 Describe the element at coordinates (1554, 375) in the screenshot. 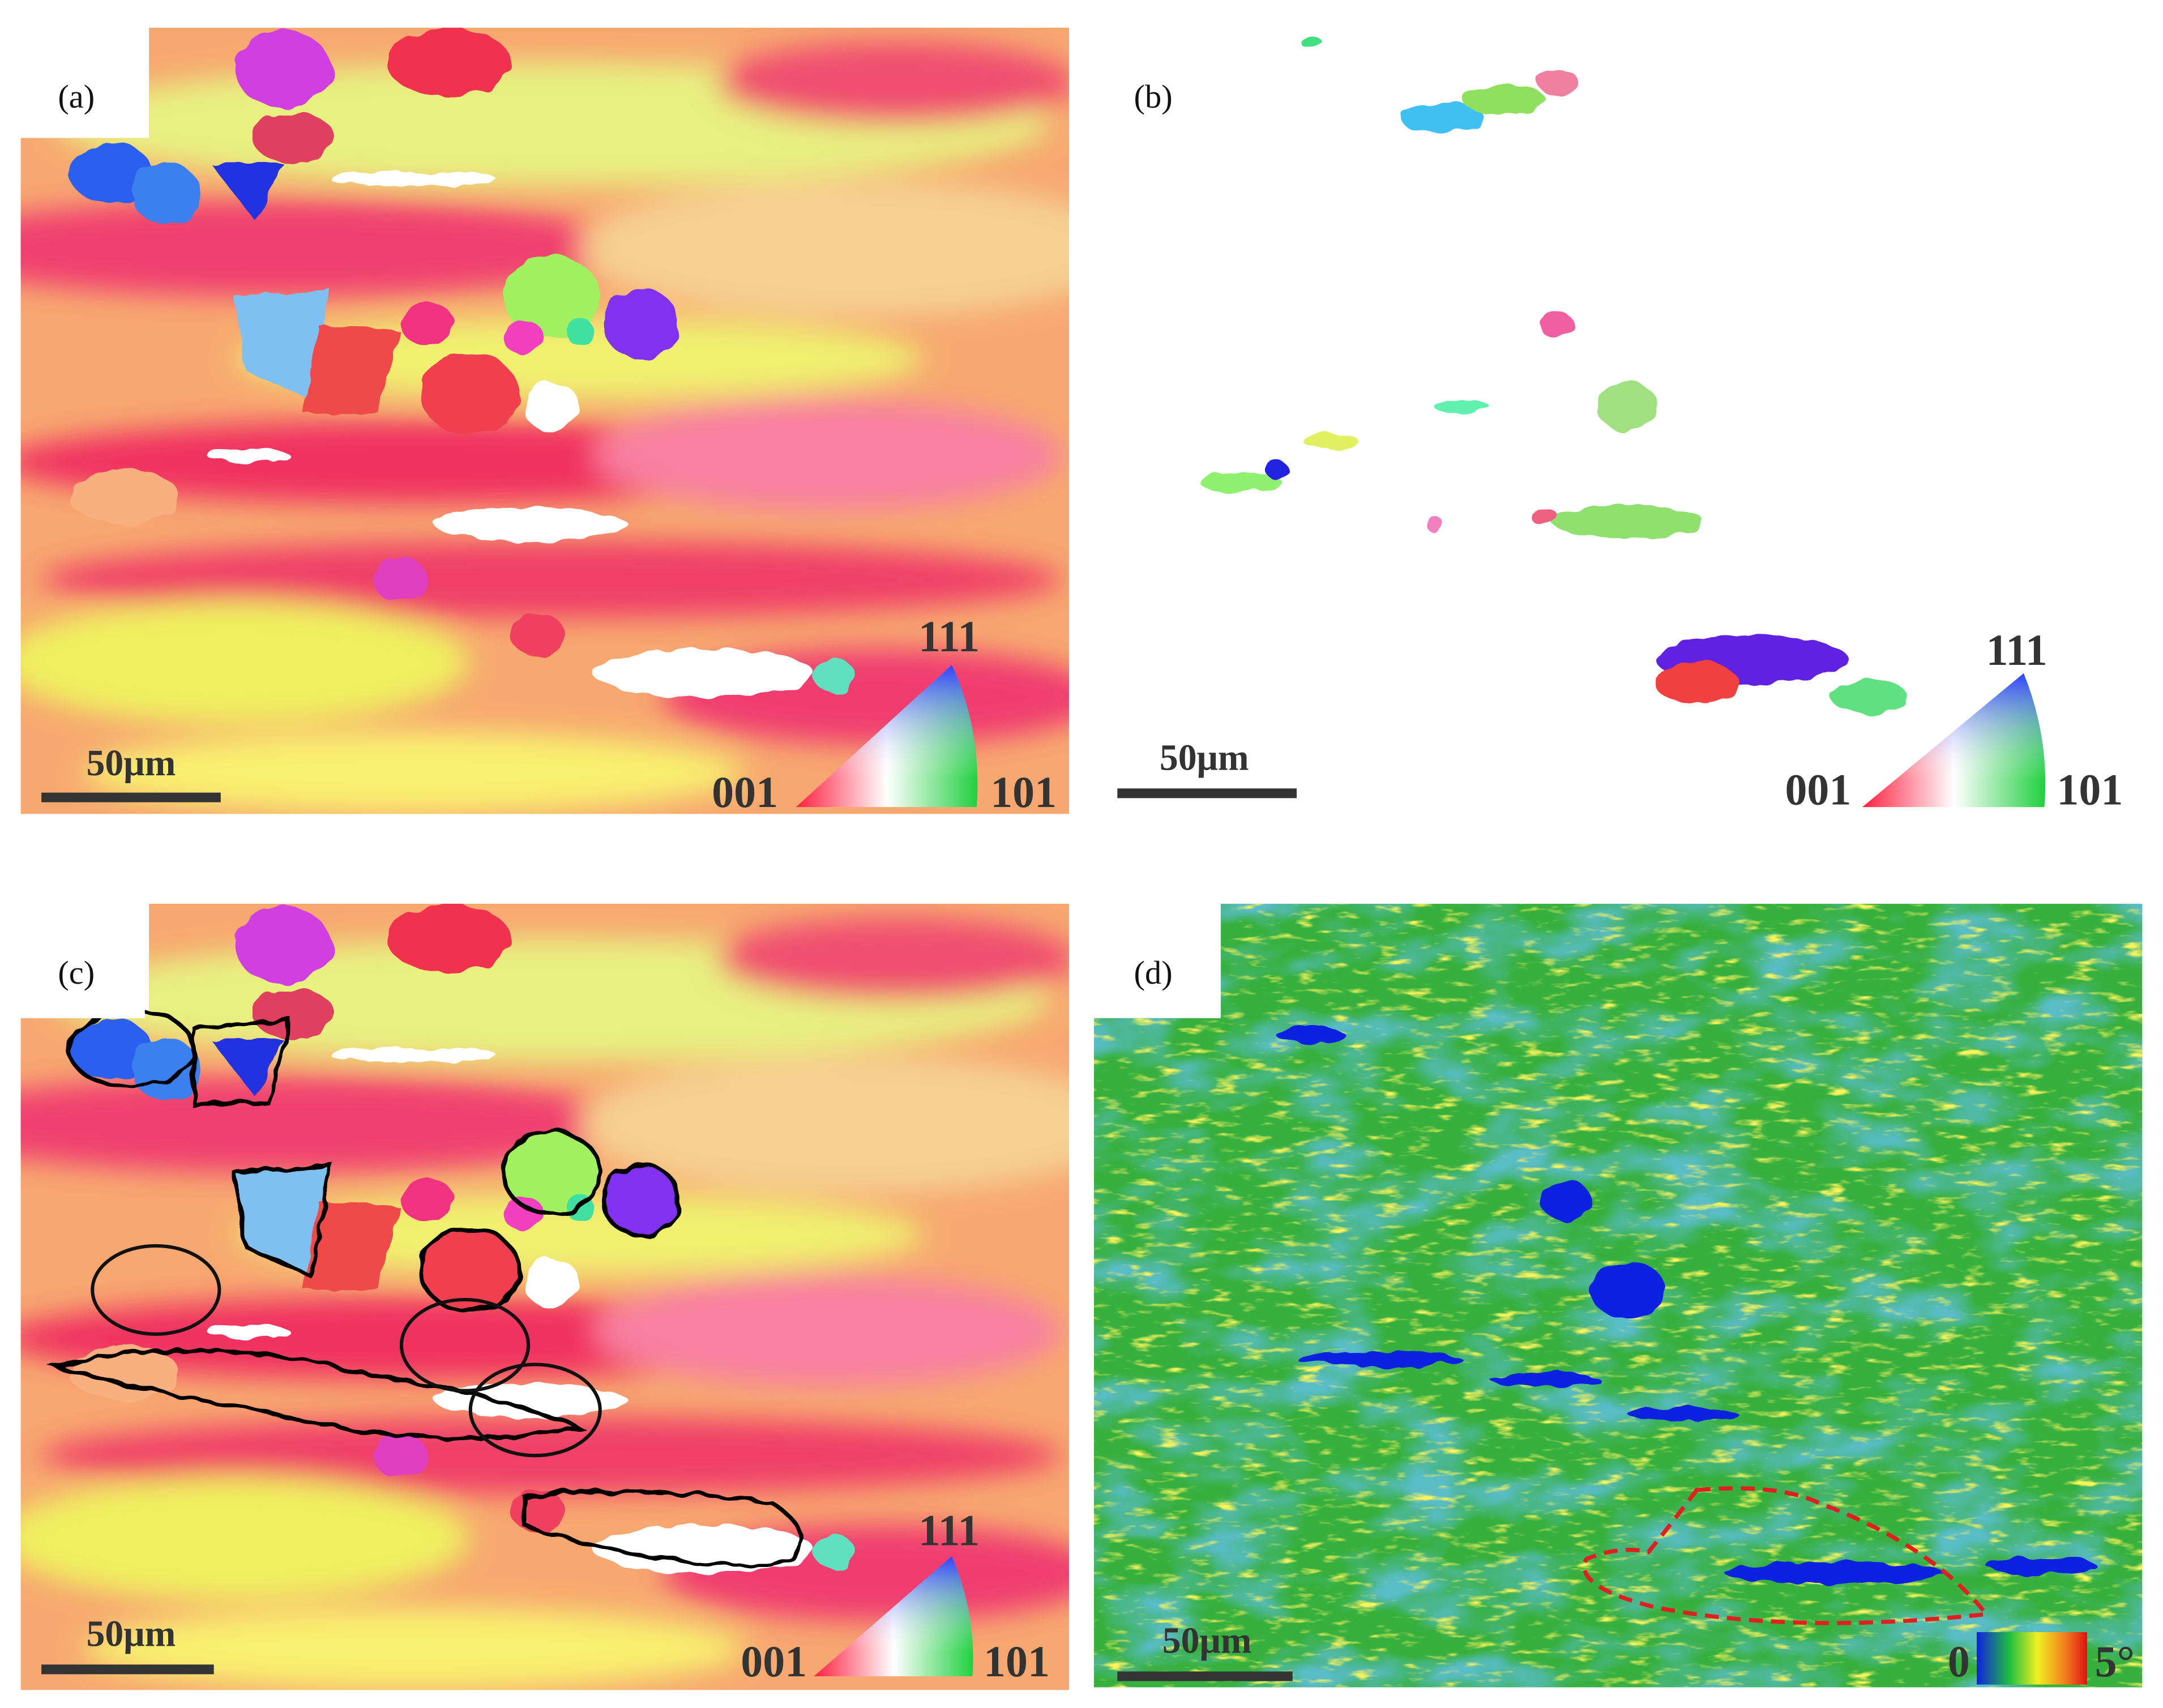

I see `ipf-map` at that location.